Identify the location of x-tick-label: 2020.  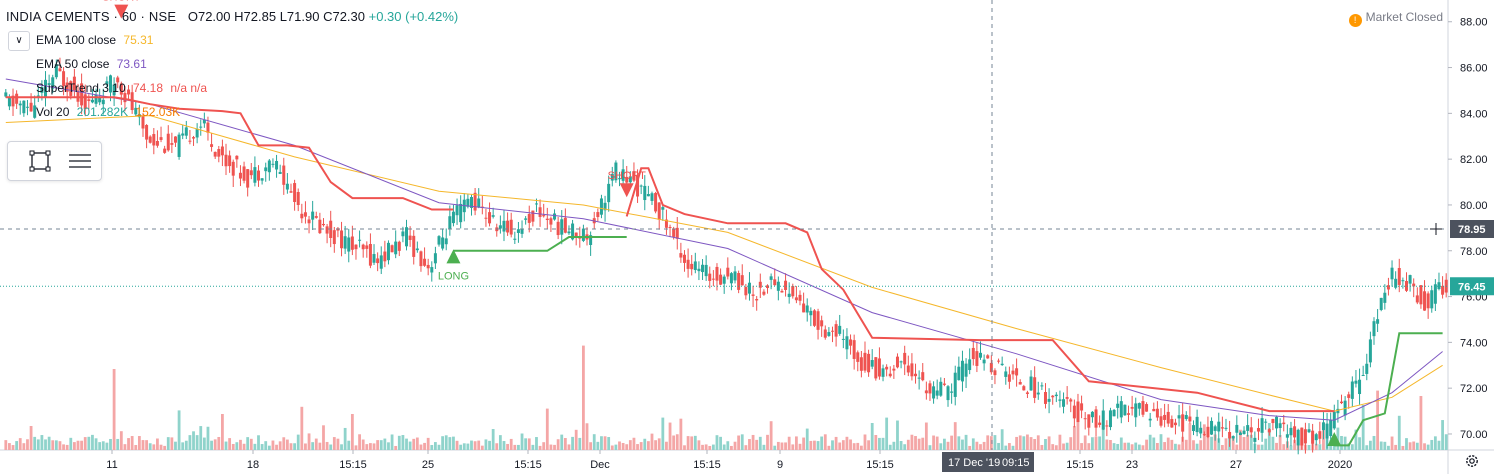
(1340, 465).